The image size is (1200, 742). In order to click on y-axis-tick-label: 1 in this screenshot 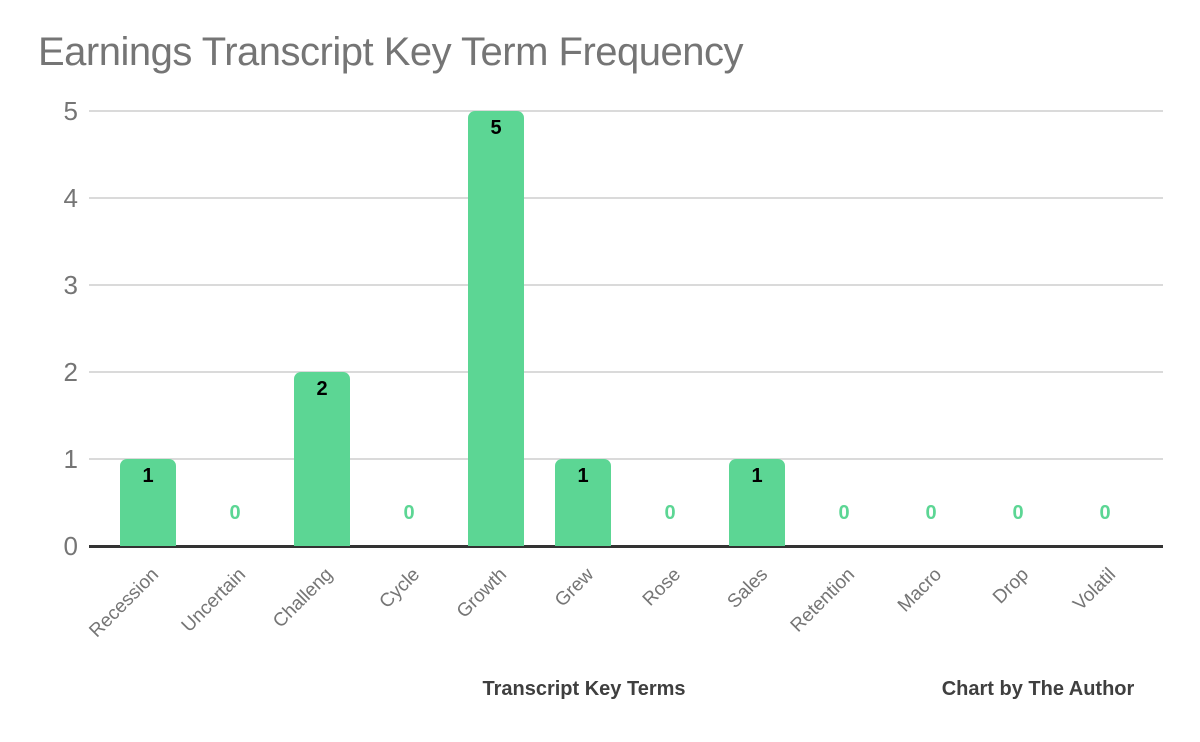, I will do `click(70, 459)`.